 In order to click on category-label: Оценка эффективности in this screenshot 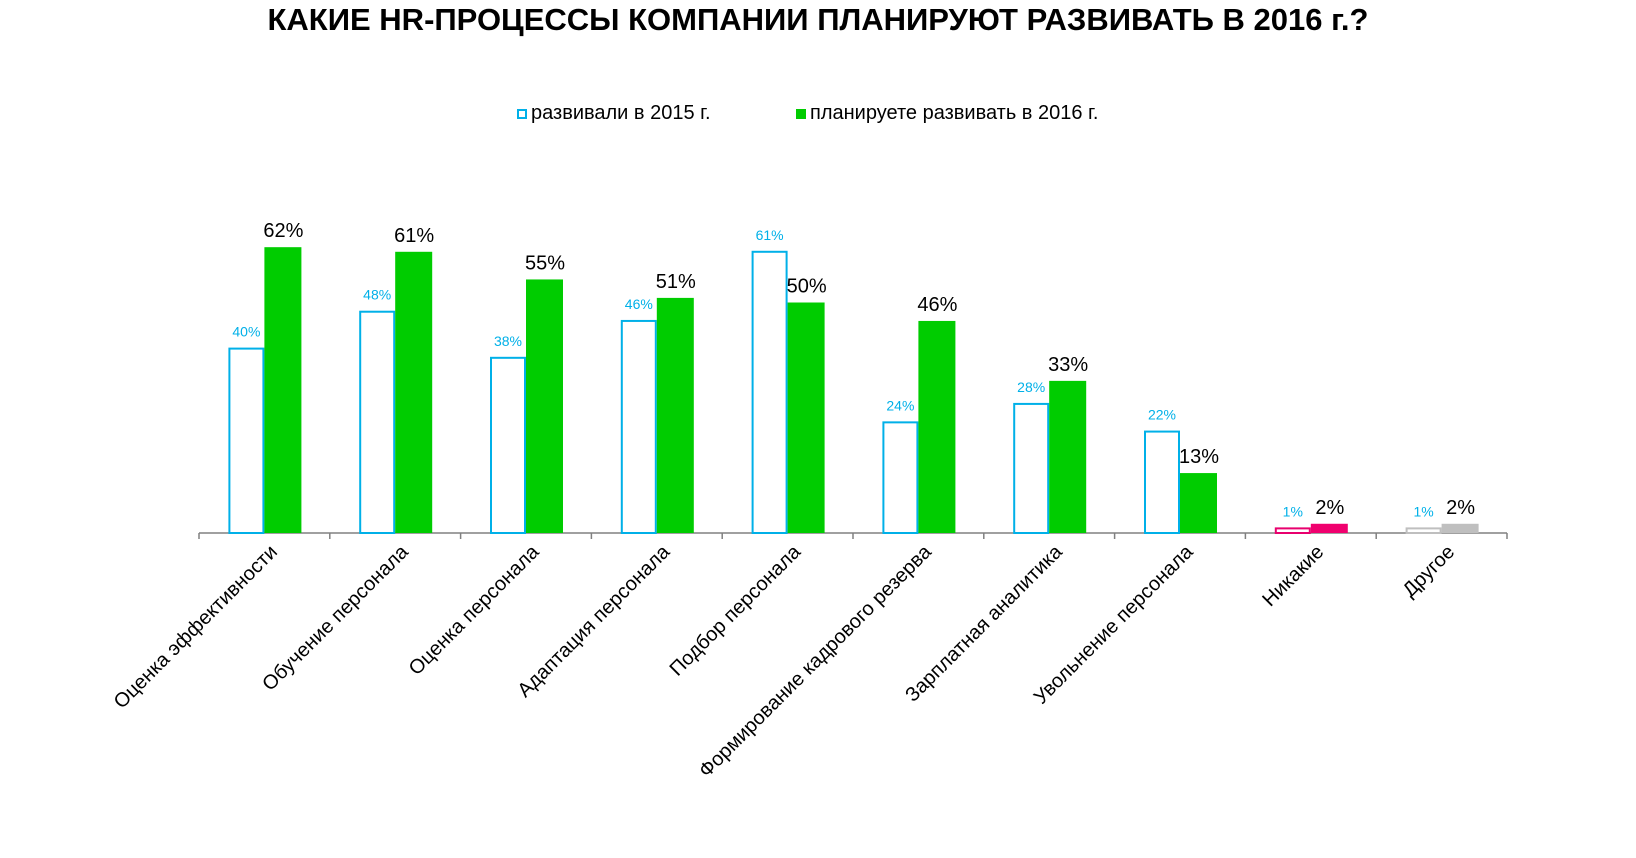, I will do `click(196, 627)`.